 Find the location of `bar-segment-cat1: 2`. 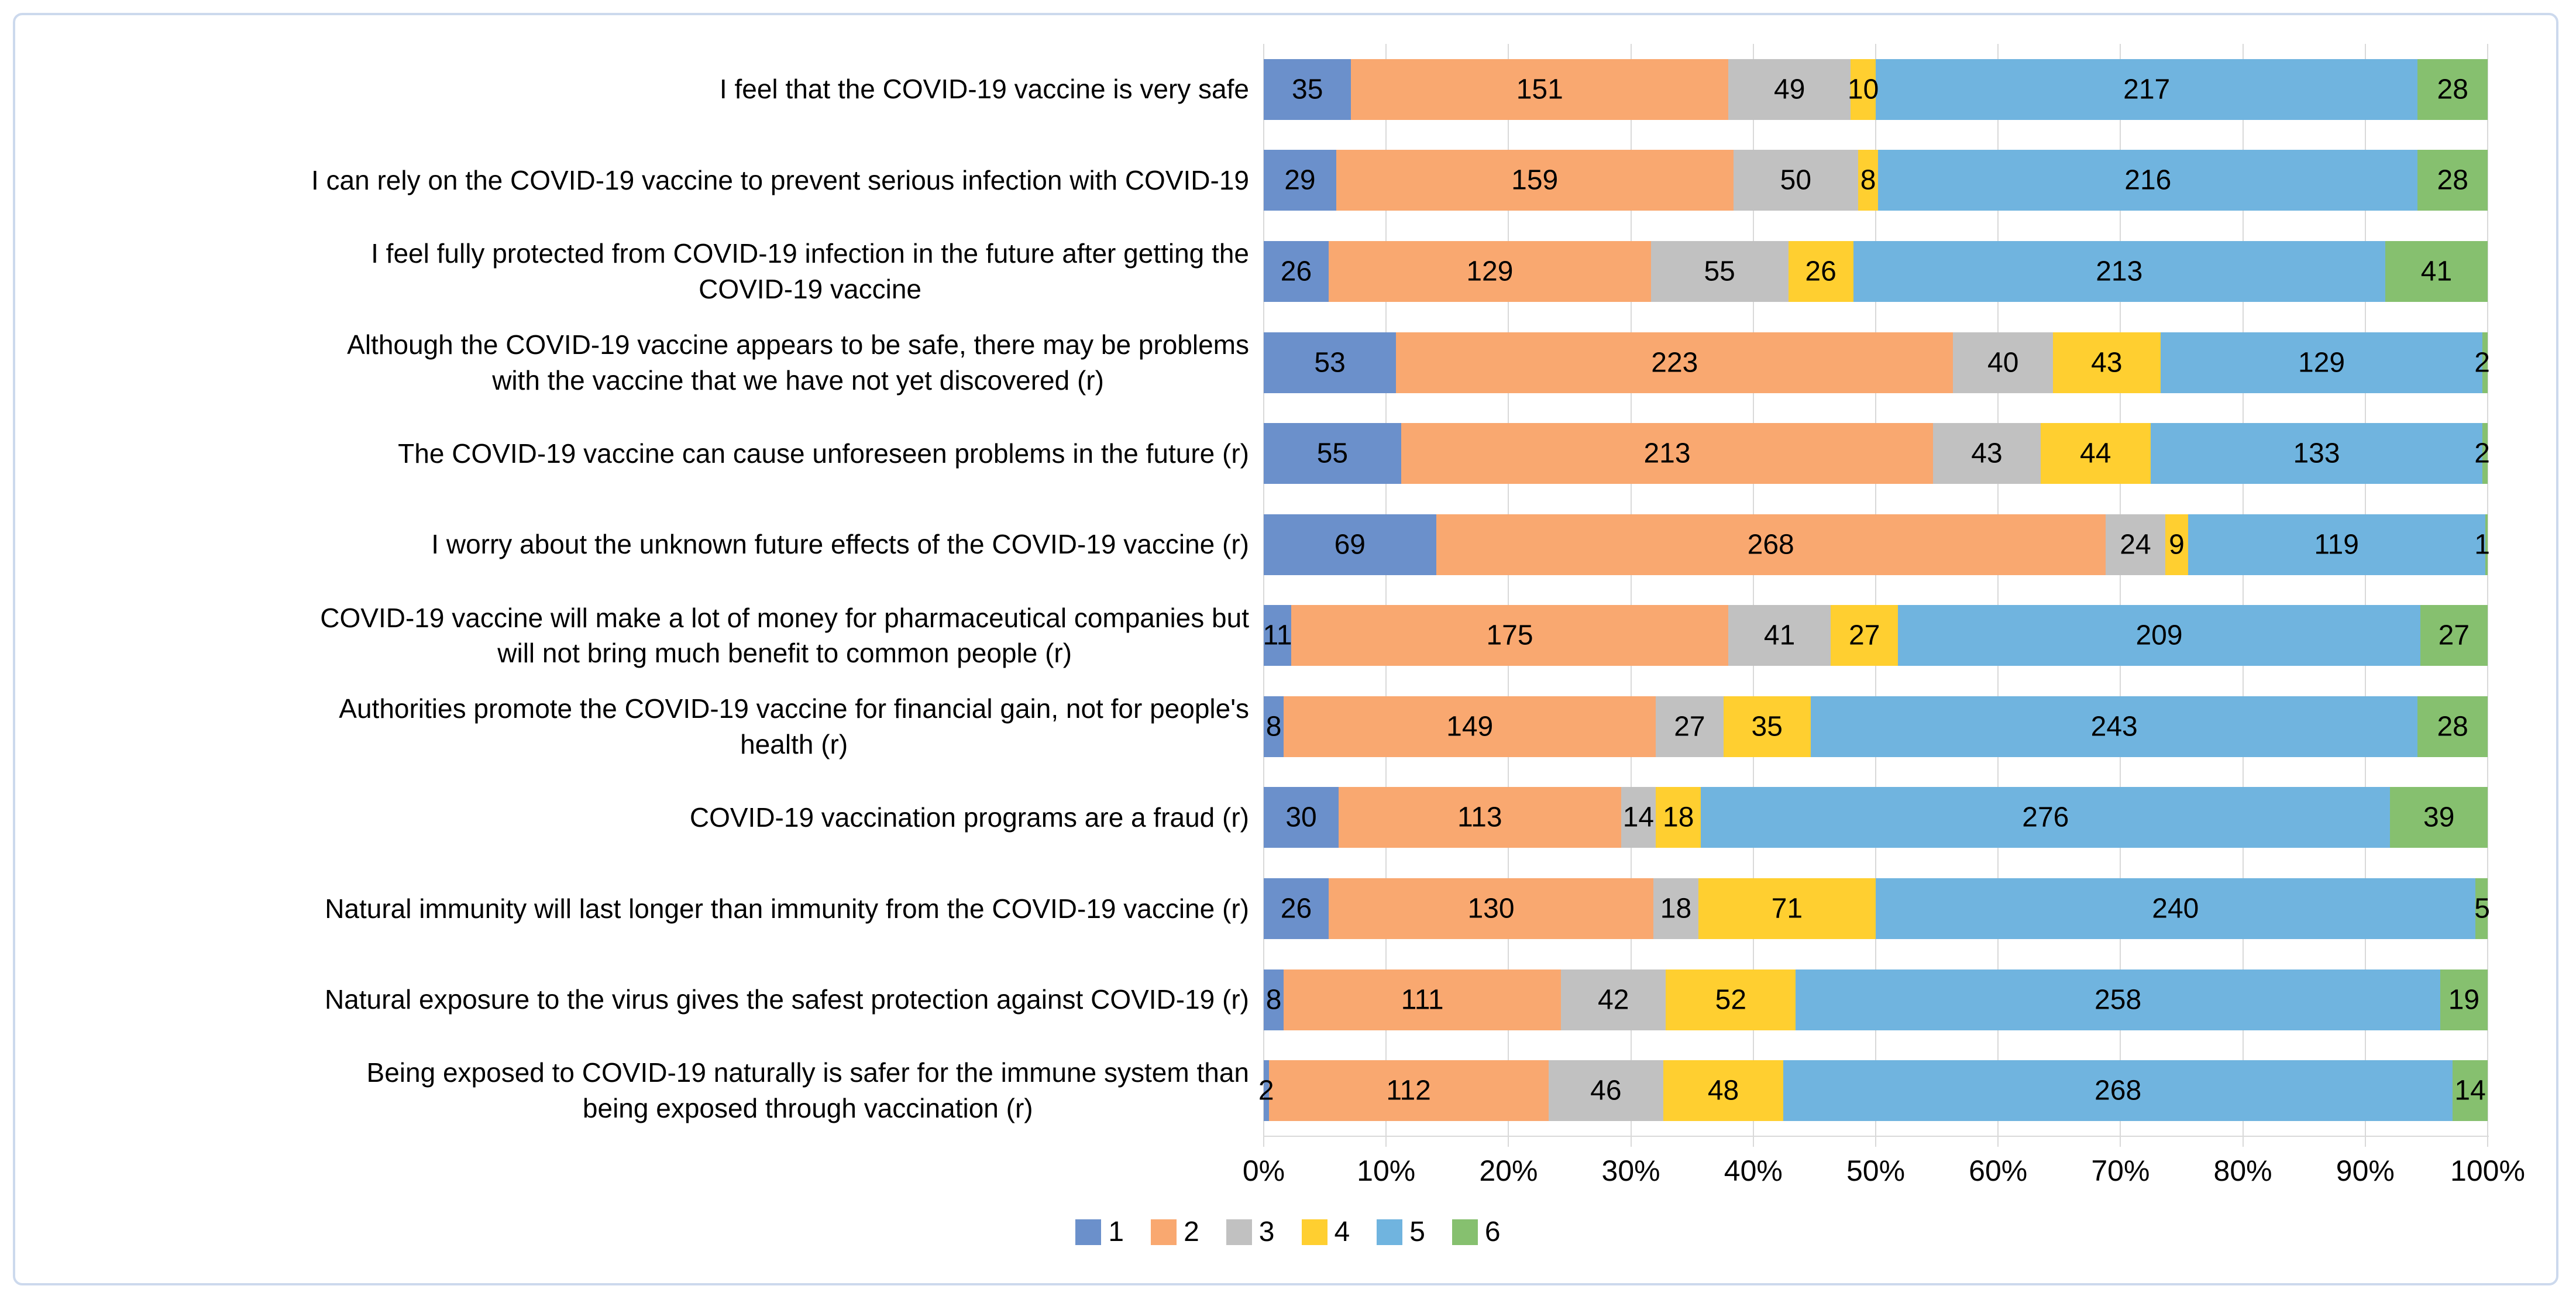

bar-segment-cat1: 2 is located at coordinates (1266, 1091).